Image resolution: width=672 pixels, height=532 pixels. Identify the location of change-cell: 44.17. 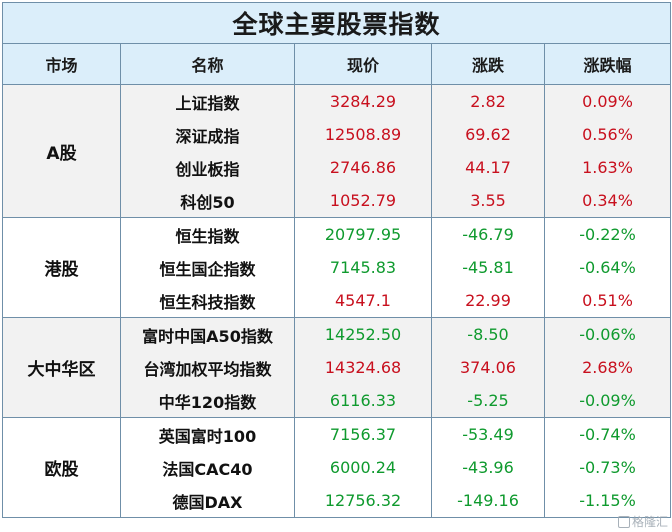
(488, 167).